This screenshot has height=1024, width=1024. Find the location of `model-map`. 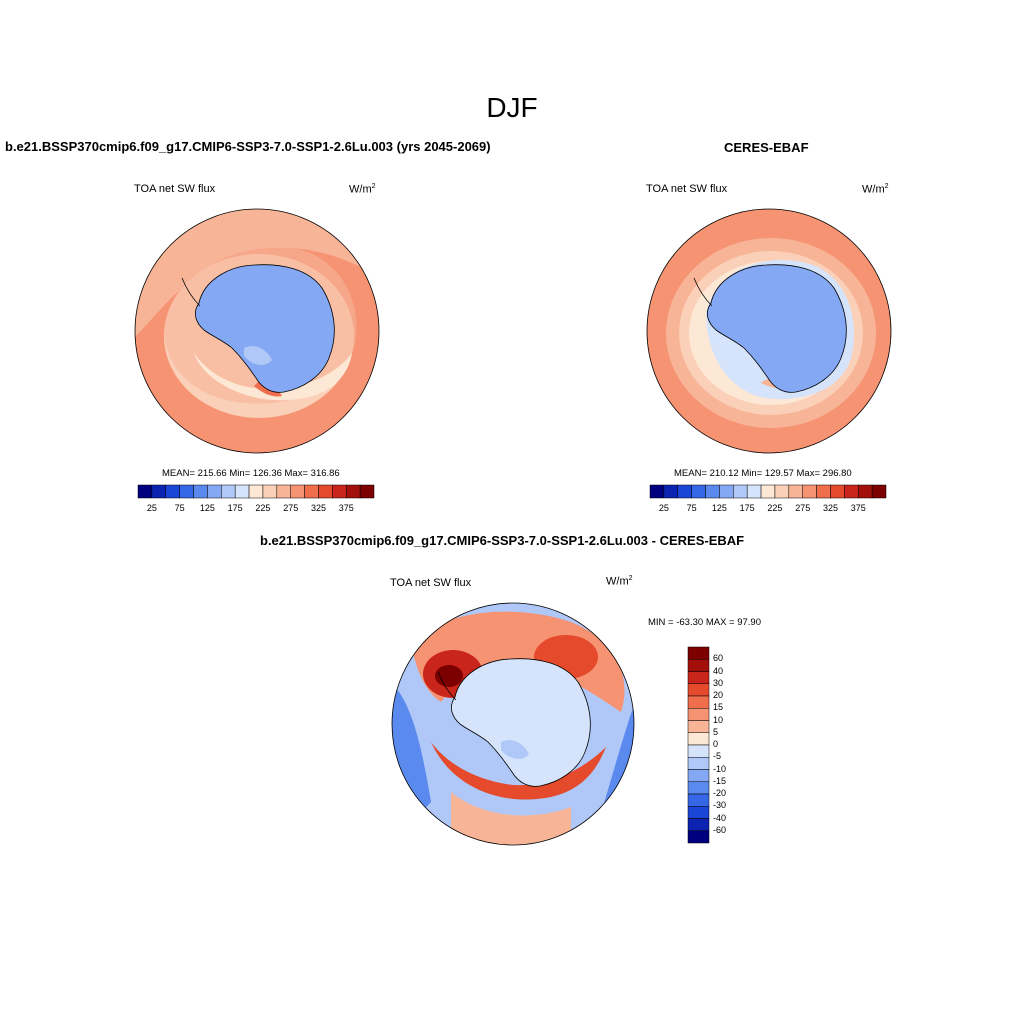

model-map is located at coordinates (257, 331).